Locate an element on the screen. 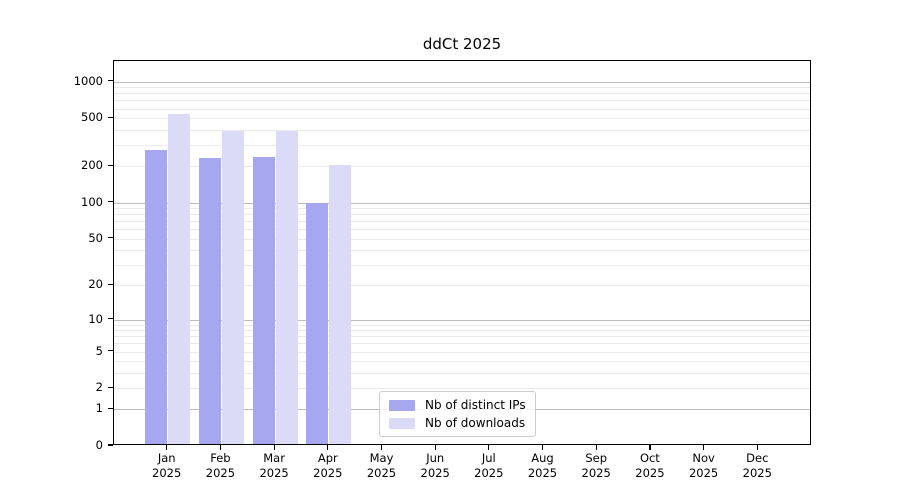  bar-distinct-ips-feb is located at coordinates (209, 301).